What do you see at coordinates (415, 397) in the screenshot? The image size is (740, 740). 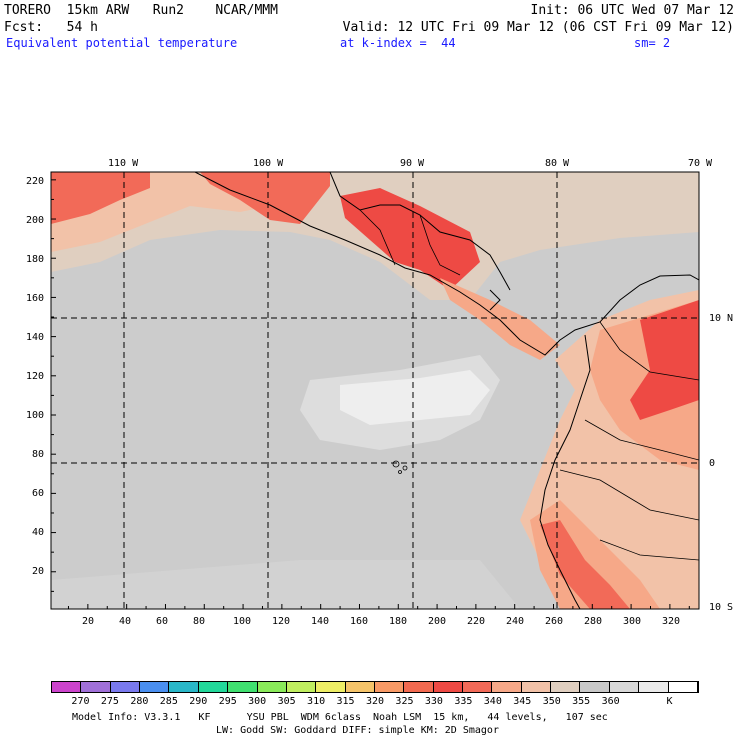 I see `cool-patch-core` at bounding box center [415, 397].